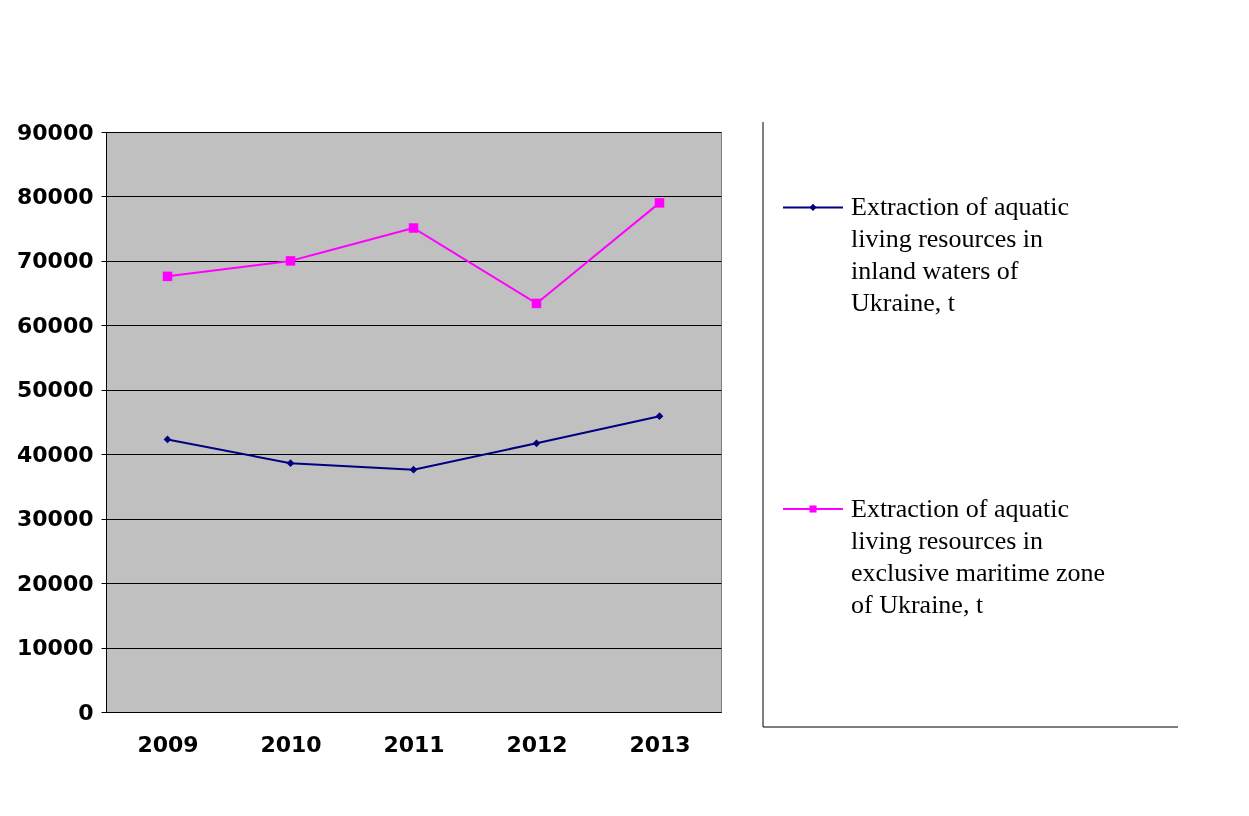  I want to click on y-tick-label: 20000, so click(55, 583).